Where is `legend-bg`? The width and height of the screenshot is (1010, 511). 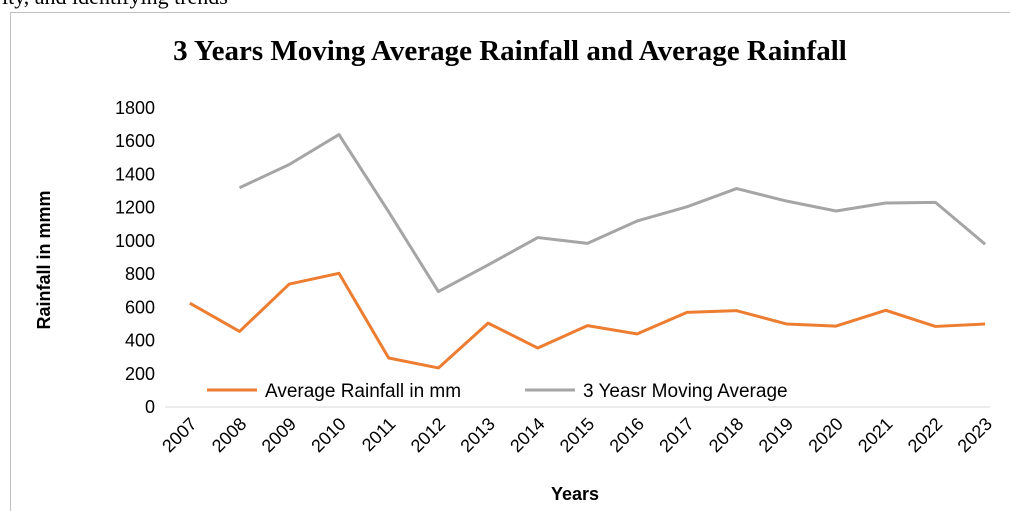 legend-bg is located at coordinates (691, 390).